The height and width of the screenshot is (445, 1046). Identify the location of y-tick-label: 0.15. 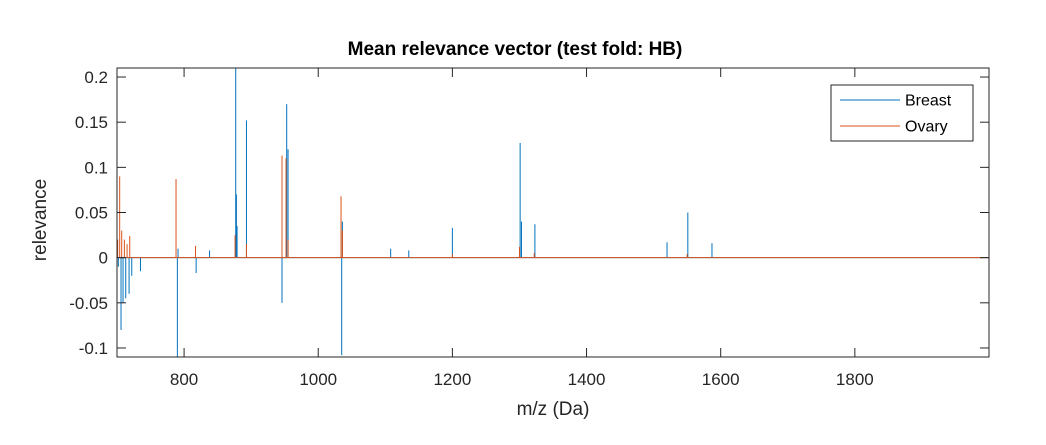
(91, 122).